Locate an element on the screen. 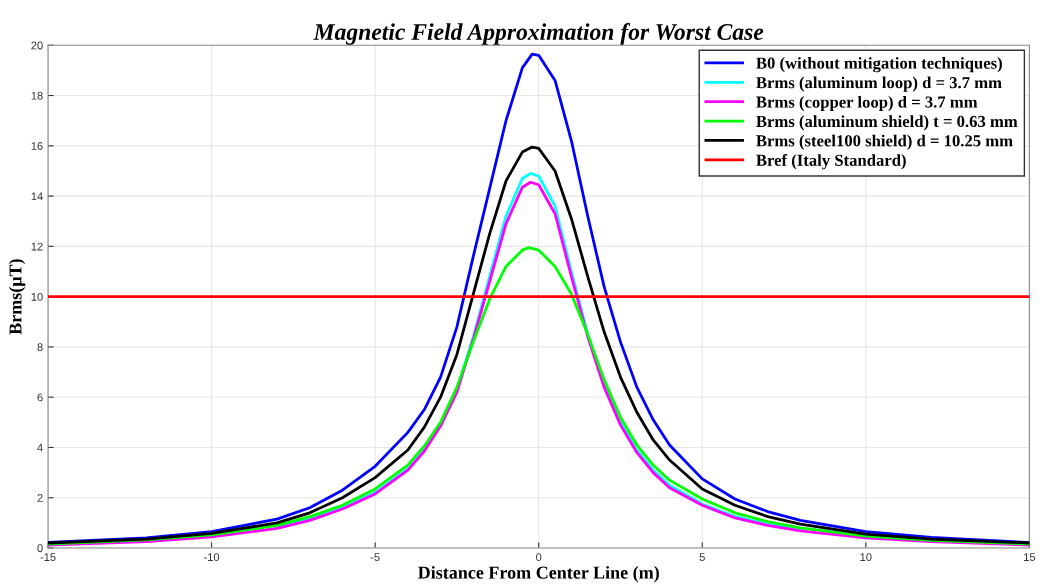 The height and width of the screenshot is (588, 1044). legend-label: Brms (copper loop) d = 3.7 mm is located at coordinates (867, 103).